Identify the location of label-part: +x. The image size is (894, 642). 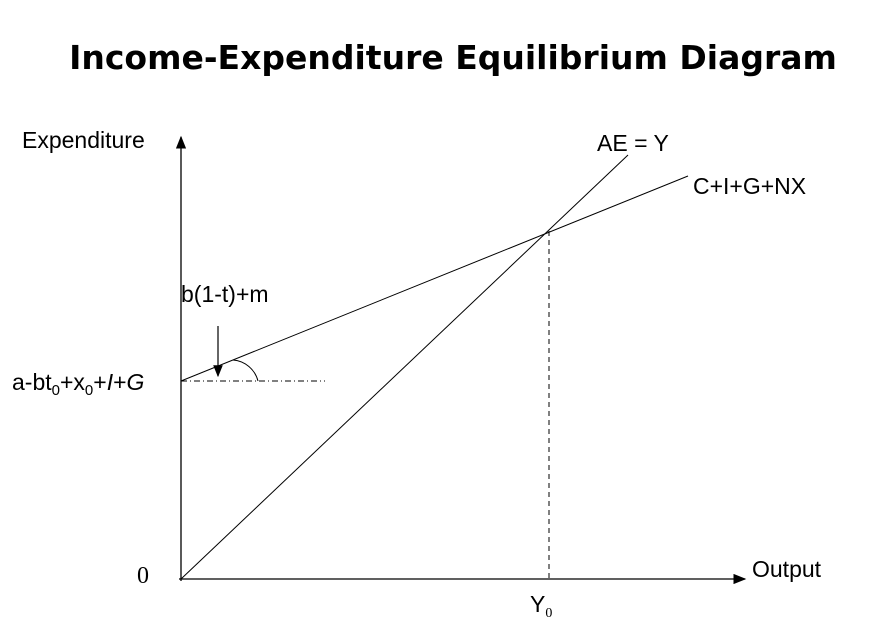
(72, 382).